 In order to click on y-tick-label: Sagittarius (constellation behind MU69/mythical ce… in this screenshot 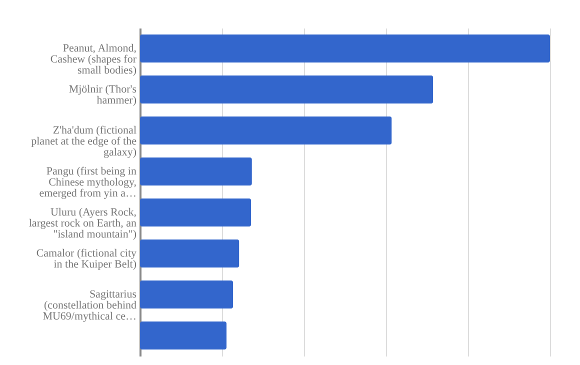, I will do `click(89, 305)`.